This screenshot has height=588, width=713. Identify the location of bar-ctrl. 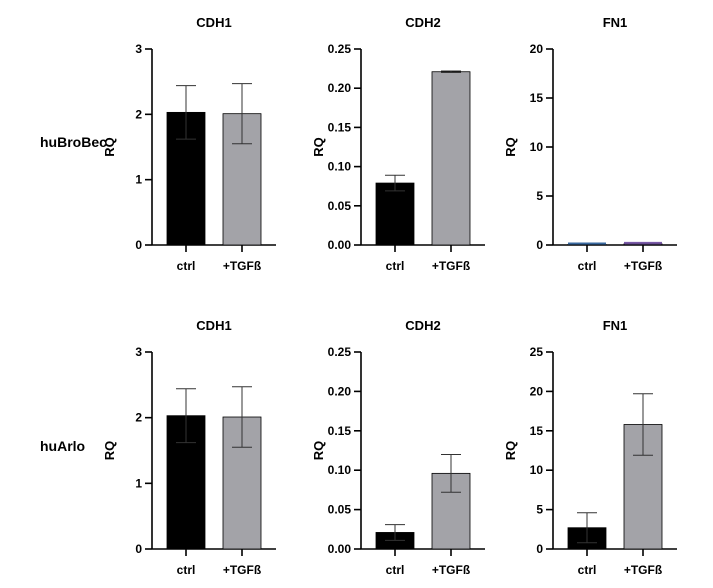
(395, 214).